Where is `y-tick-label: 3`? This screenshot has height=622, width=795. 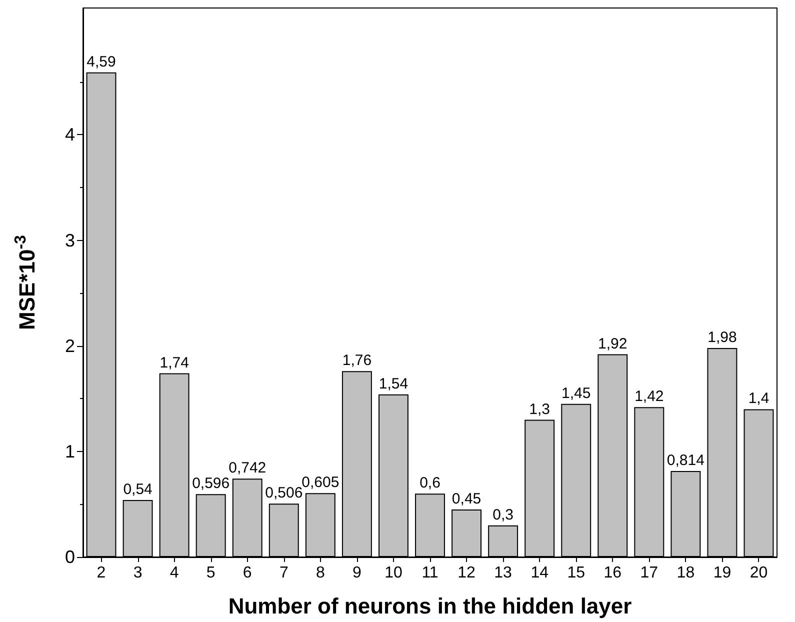
y-tick-label: 3 is located at coordinates (69, 240).